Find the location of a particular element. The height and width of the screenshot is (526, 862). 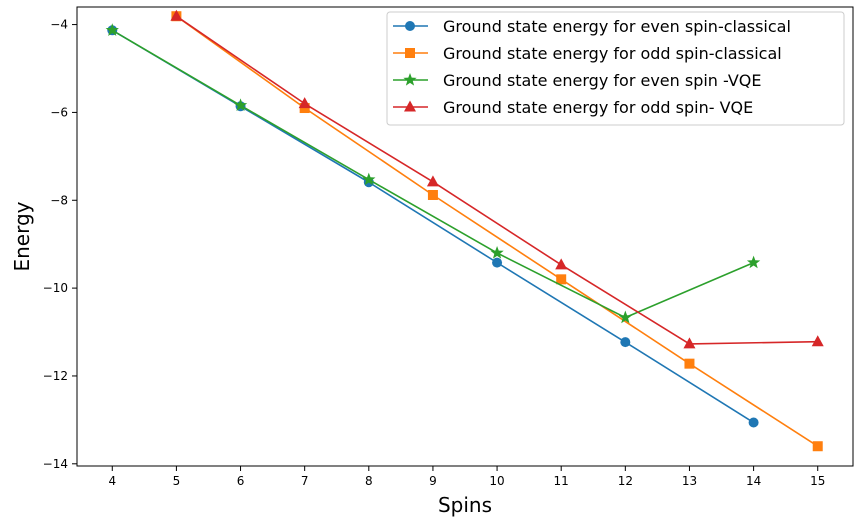

y-axis-label: Energy is located at coordinates (22, 236).